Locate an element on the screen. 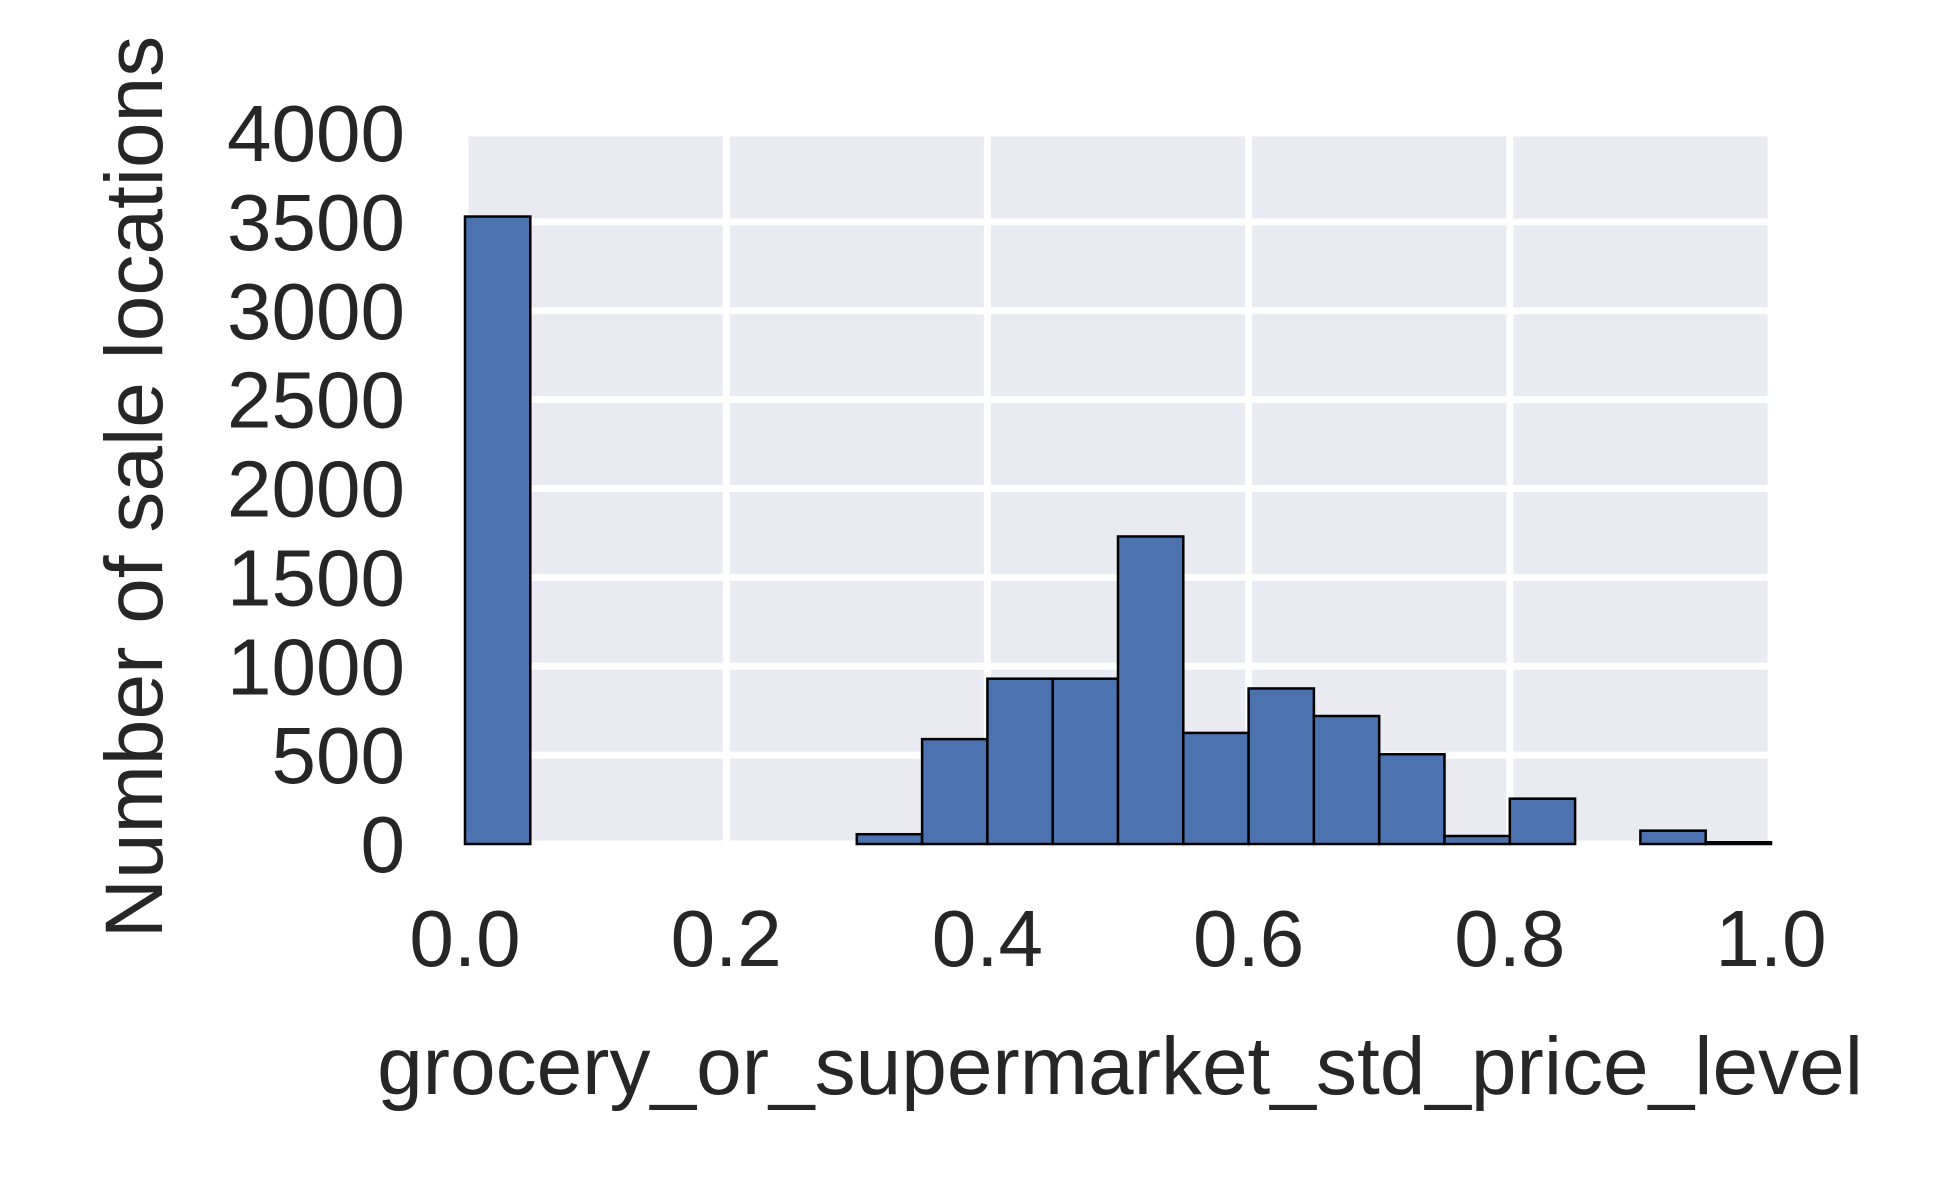  x-tick-label: 0.2 is located at coordinates (726, 938).